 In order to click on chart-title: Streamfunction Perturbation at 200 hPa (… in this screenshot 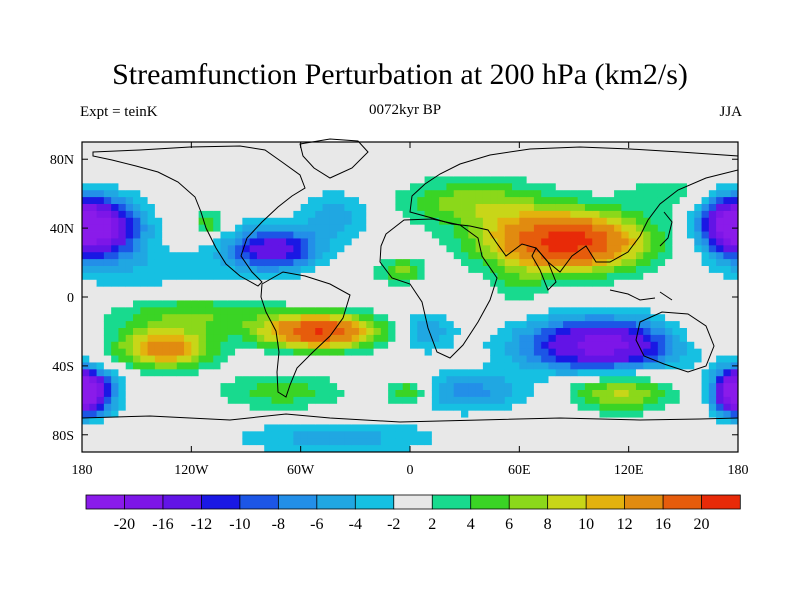, I will do `click(400, 74)`.